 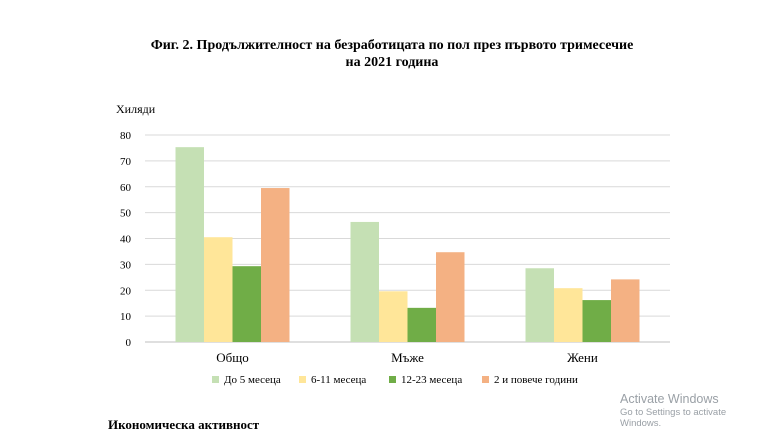 I want to click on x-tick-labels: Общо Мъже Жени, so click(x=407, y=357).